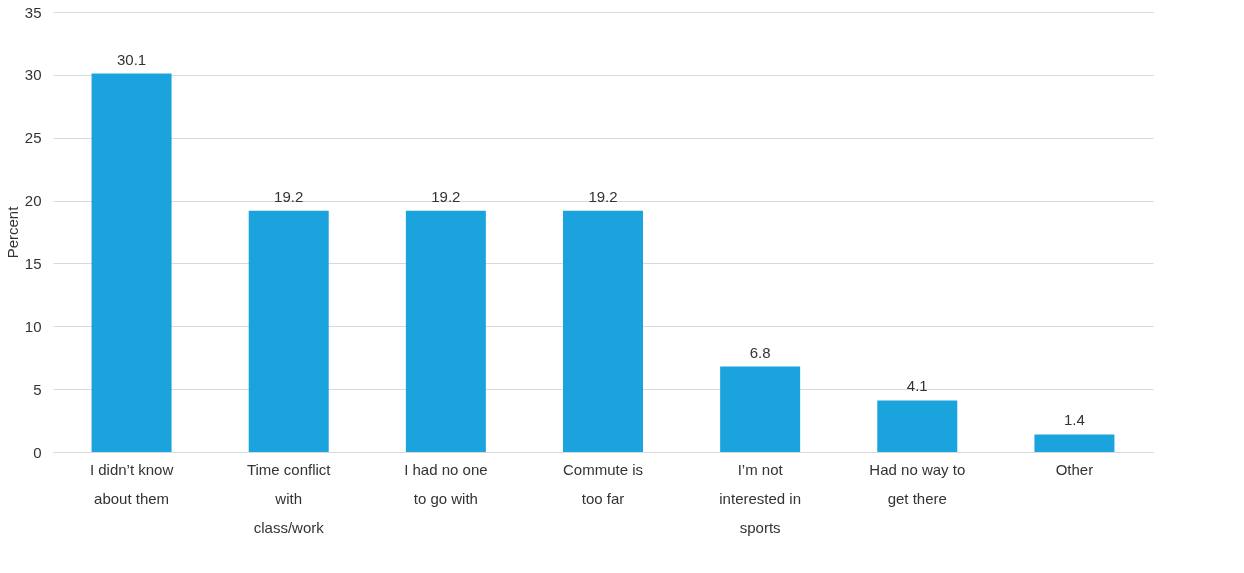  What do you see at coordinates (33, 263) in the screenshot?
I see `y-tick-label: 15` at bounding box center [33, 263].